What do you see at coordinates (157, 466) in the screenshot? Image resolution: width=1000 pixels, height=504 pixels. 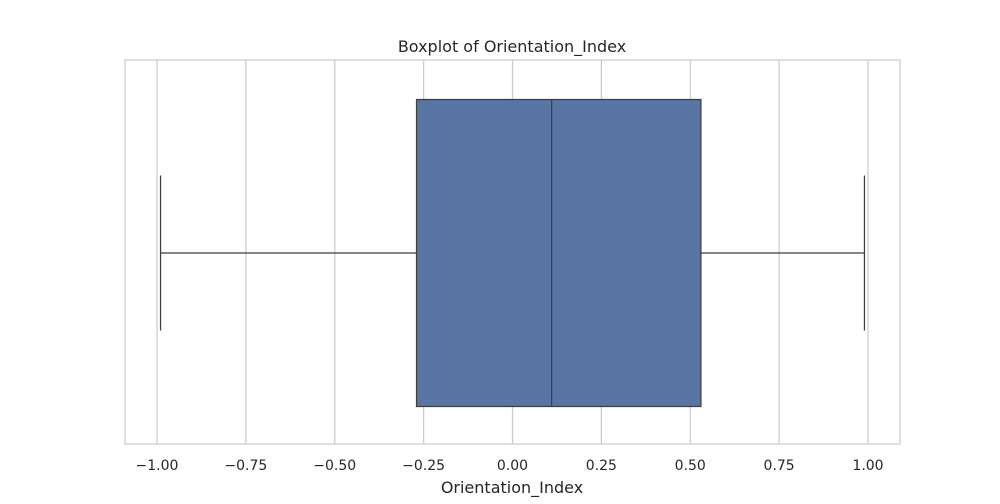 I see `x-tick-label: −1.00` at bounding box center [157, 466].